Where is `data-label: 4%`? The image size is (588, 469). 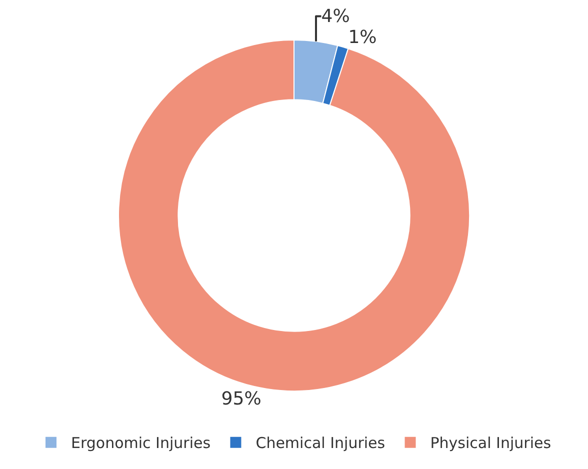 data-label: 4% is located at coordinates (335, 16).